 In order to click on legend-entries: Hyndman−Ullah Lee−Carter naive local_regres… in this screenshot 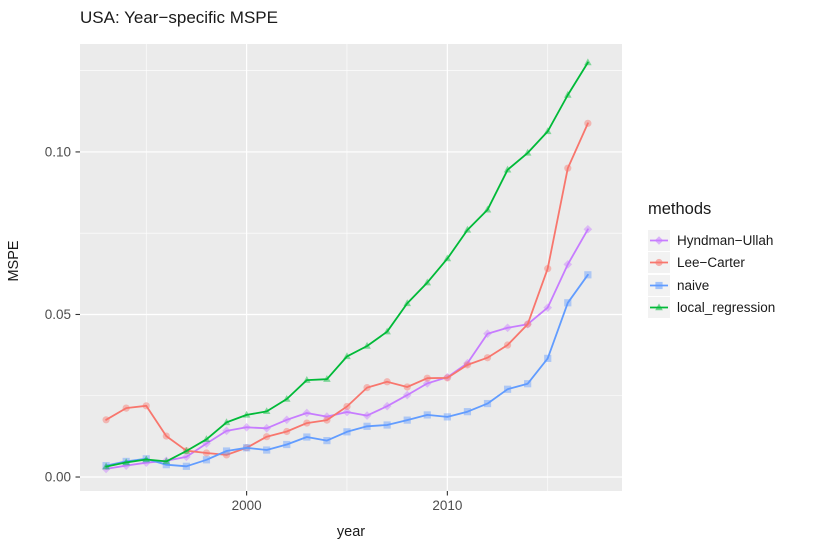, I will do `click(711, 274)`.